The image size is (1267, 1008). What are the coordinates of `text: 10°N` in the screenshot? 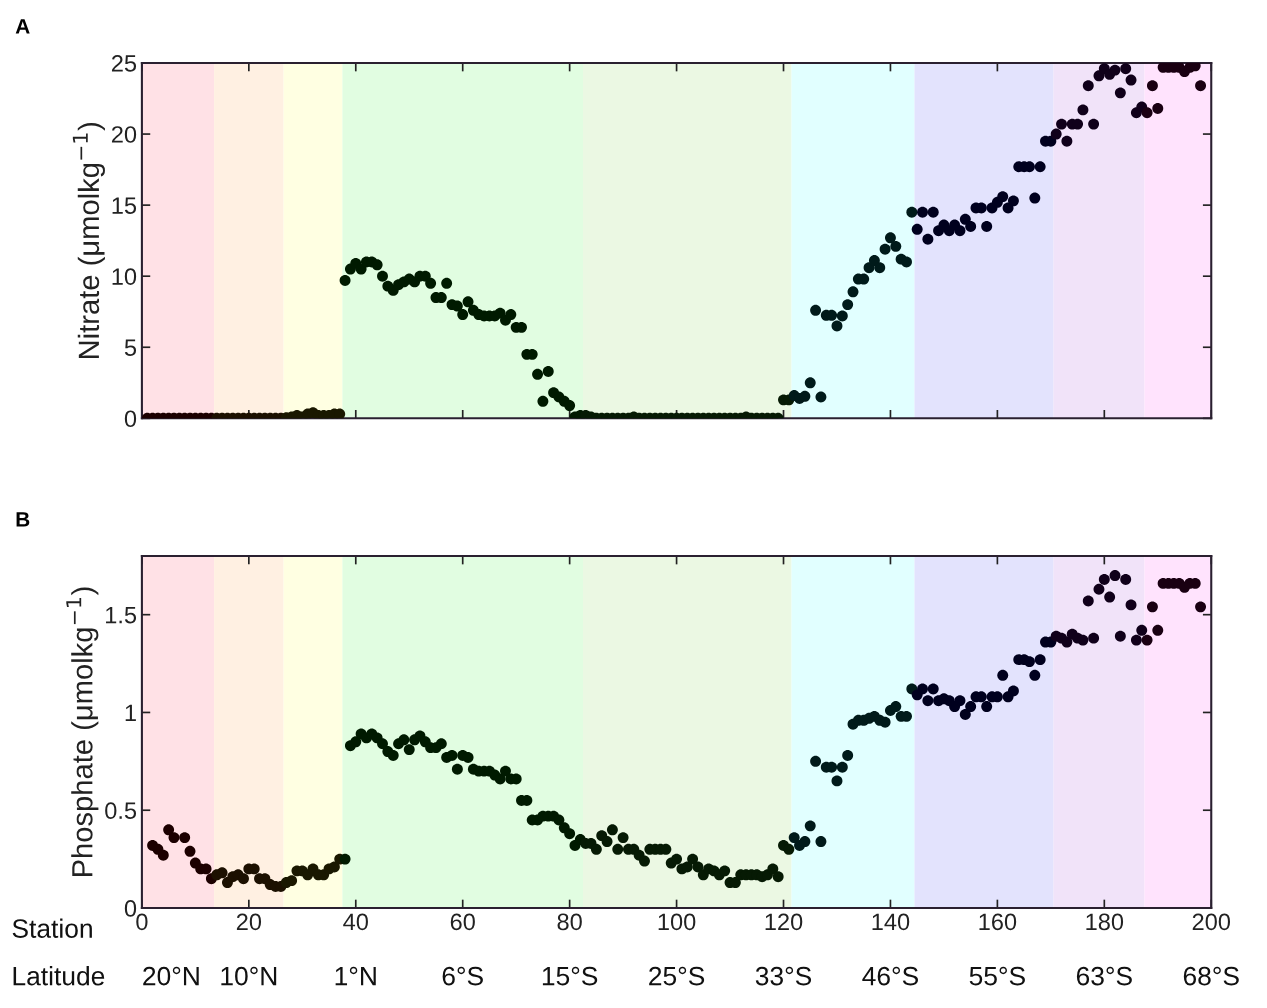 It's located at (249, 976).